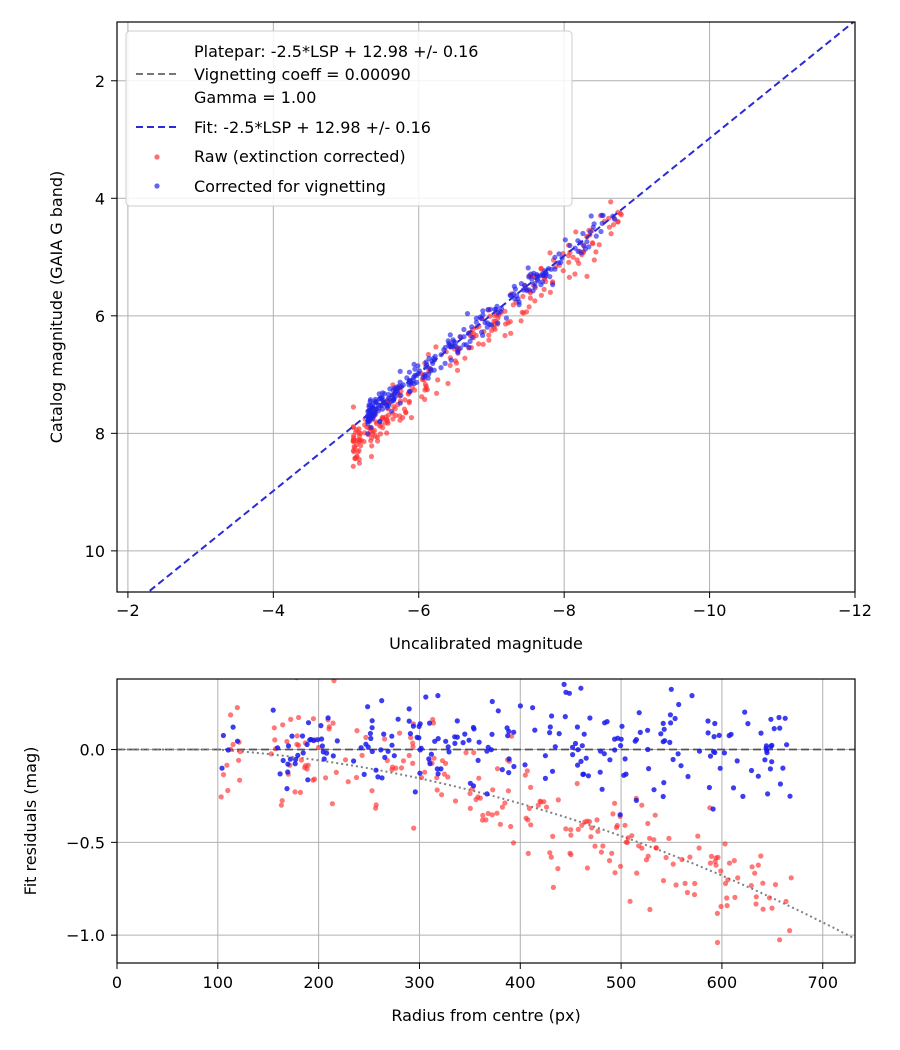 Image resolution: width=900 pixels, height=1050 pixels. Describe the element at coordinates (349, 118) in the screenshot. I see `legend-box` at that location.